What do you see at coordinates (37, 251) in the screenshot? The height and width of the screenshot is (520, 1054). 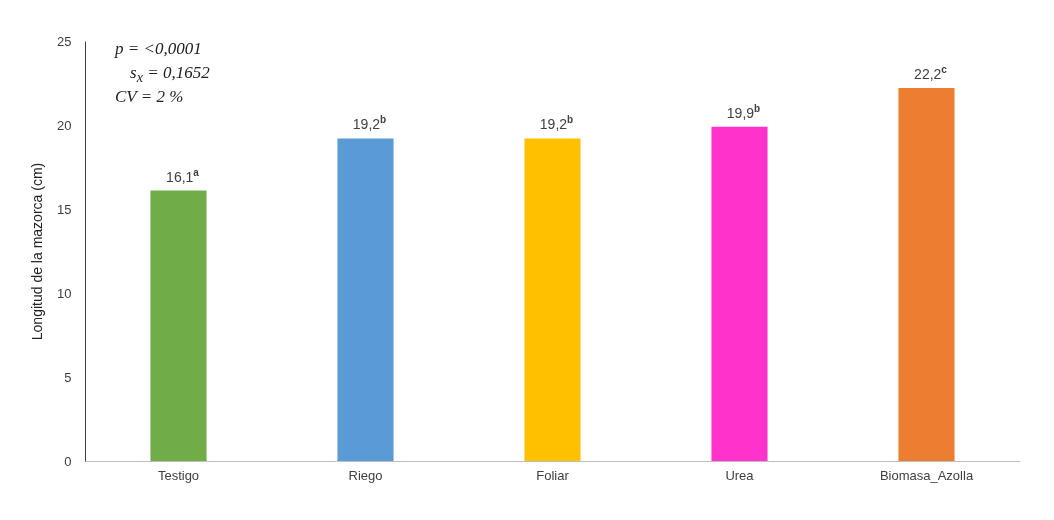 I see `y-axis-title: Longitud de la mazorca (cm)` at bounding box center [37, 251].